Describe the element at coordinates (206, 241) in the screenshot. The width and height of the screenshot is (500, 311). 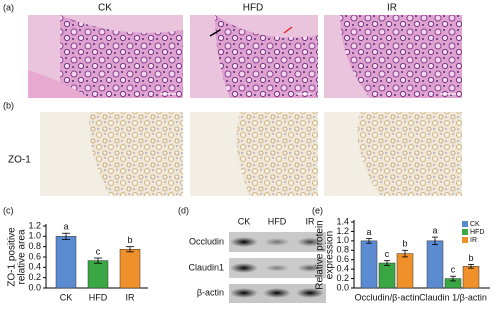
I see `protein-label: Occludin` at that location.